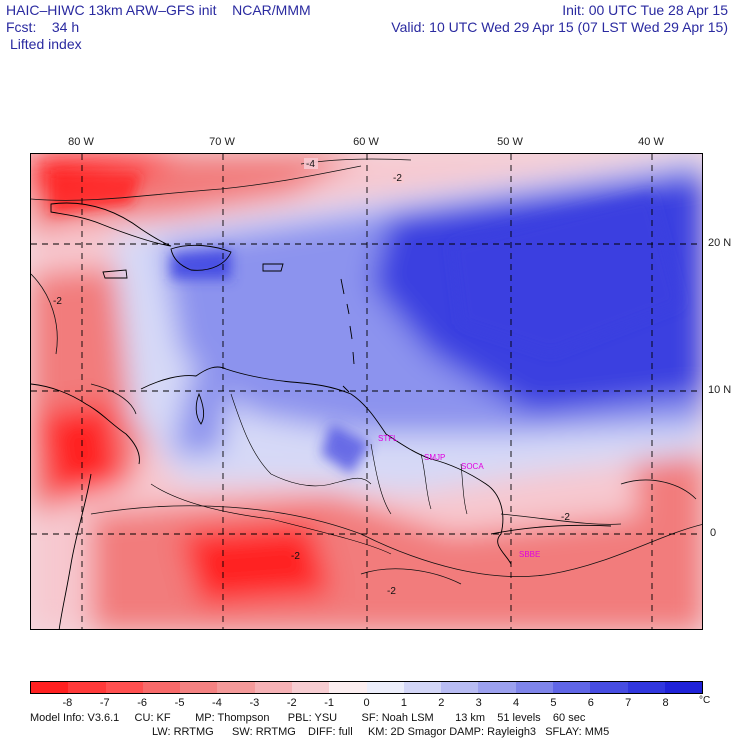 Image resolution: width=740 pixels, height=740 pixels. I want to click on colorbar-tick-label: 5, so click(553, 703).